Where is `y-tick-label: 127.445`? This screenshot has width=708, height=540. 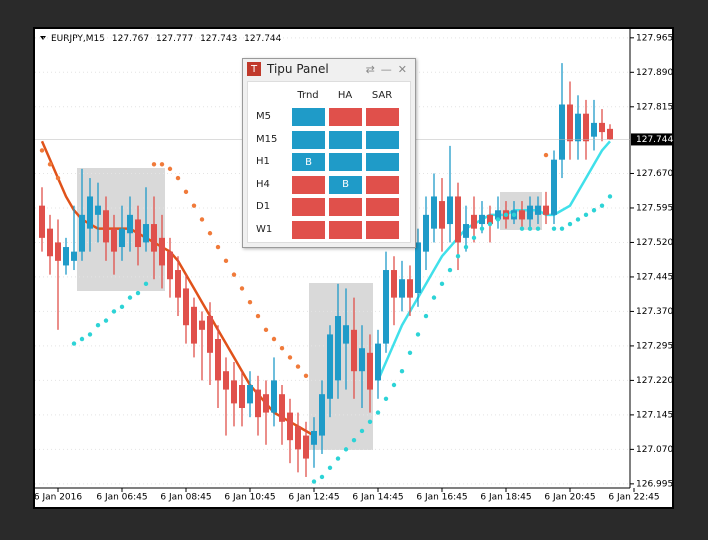
y-tick-label: 127.445 is located at coordinates (654, 277).